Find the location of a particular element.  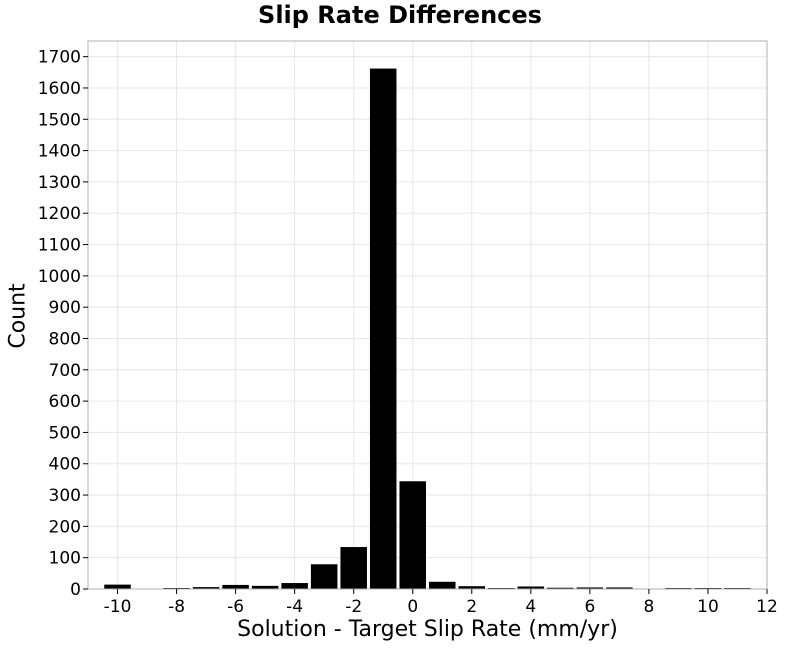

y-tick-label: 1700 is located at coordinates (59, 58).